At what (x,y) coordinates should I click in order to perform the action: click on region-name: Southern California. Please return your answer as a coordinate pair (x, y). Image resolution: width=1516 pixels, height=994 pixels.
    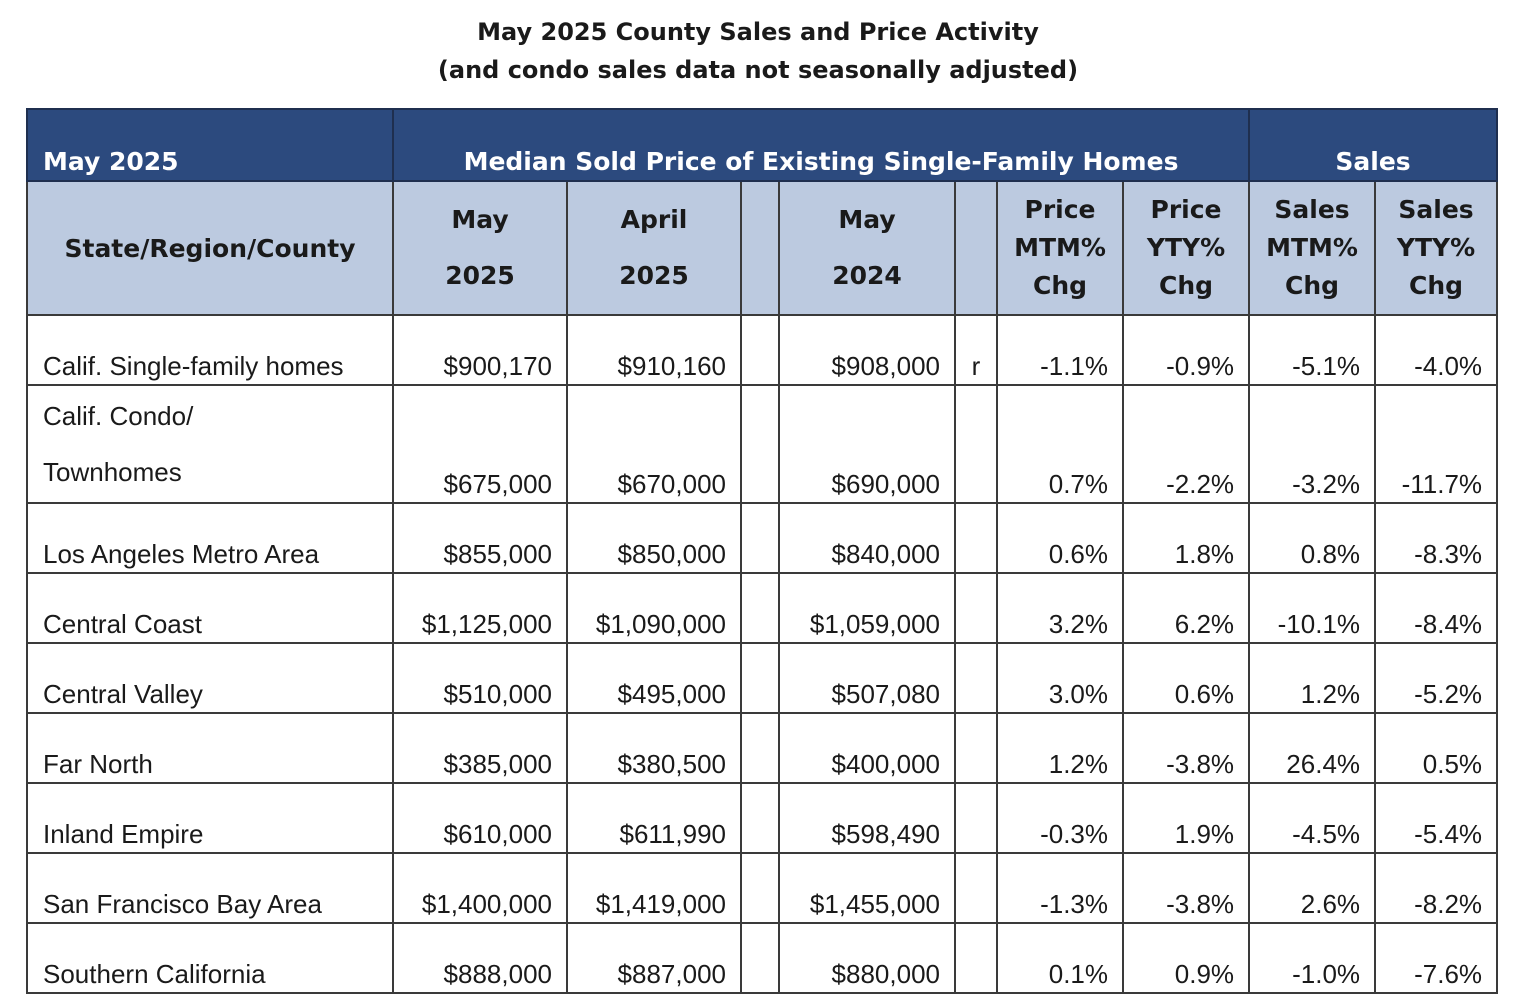
    Looking at the image, I should click on (210, 958).